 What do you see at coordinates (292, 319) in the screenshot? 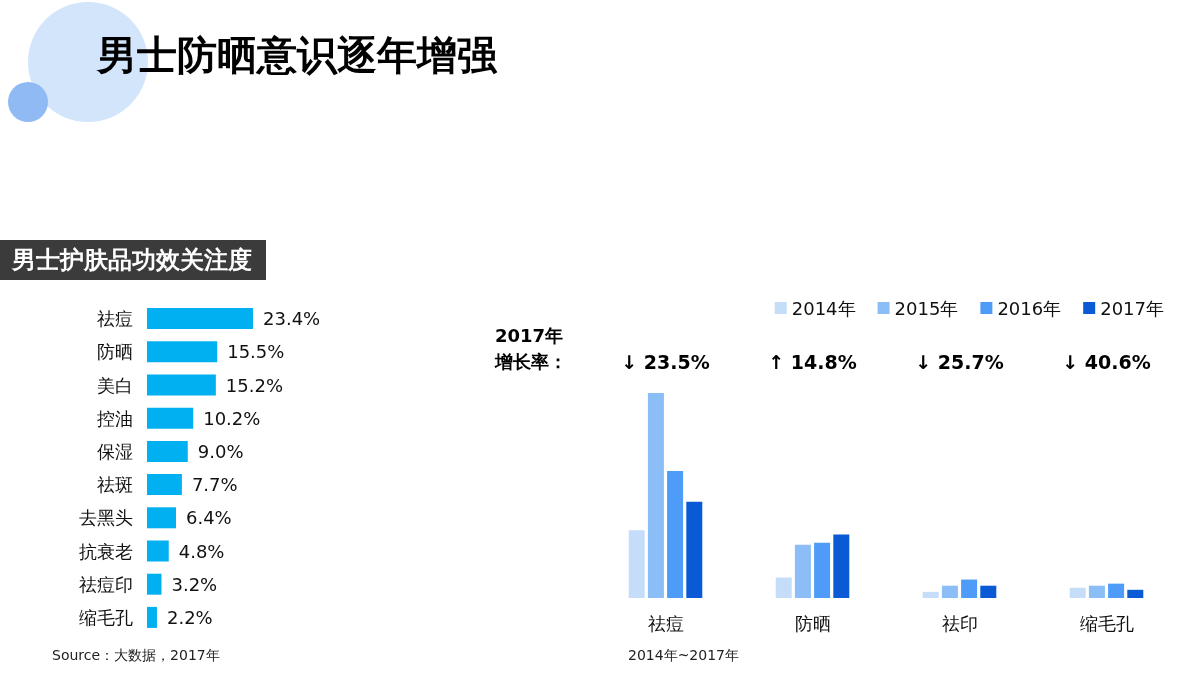
I see `data-label: 23.4%` at bounding box center [292, 319].